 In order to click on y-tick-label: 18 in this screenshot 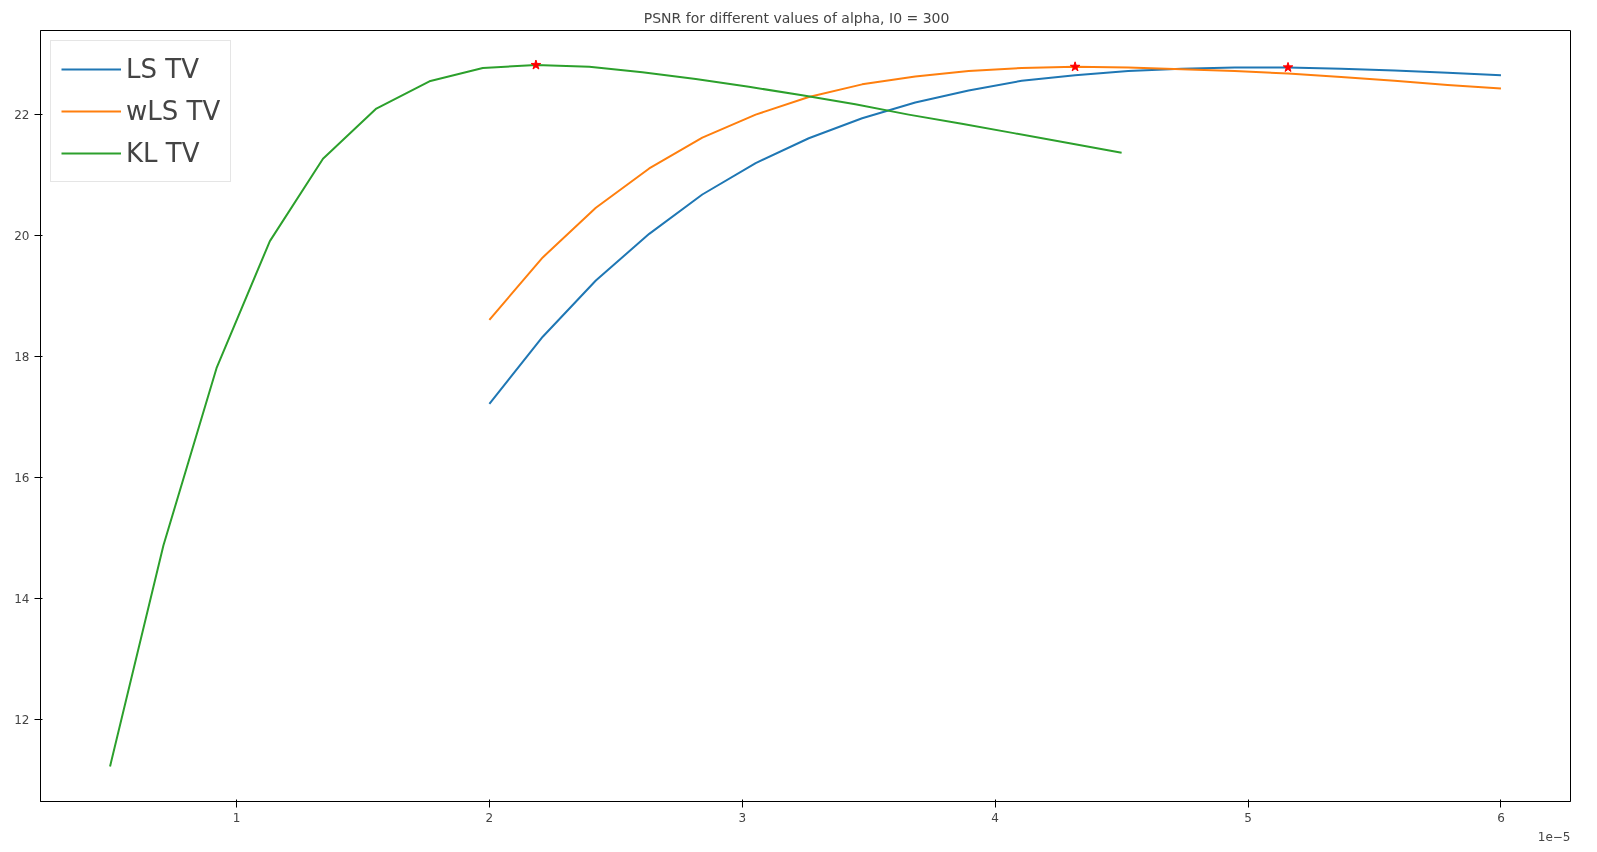, I will do `click(22, 357)`.